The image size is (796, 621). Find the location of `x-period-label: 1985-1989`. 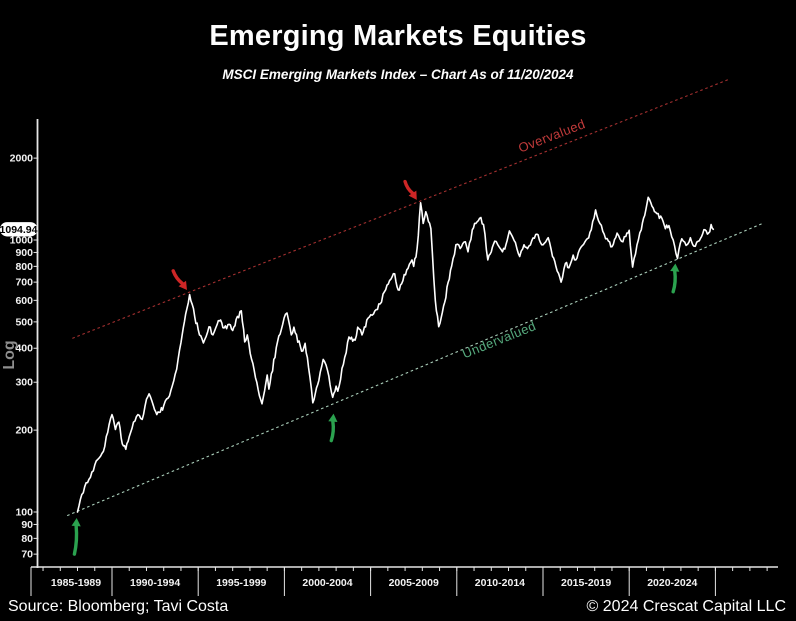

x-period-label: 1985-1989 is located at coordinates (76, 583).